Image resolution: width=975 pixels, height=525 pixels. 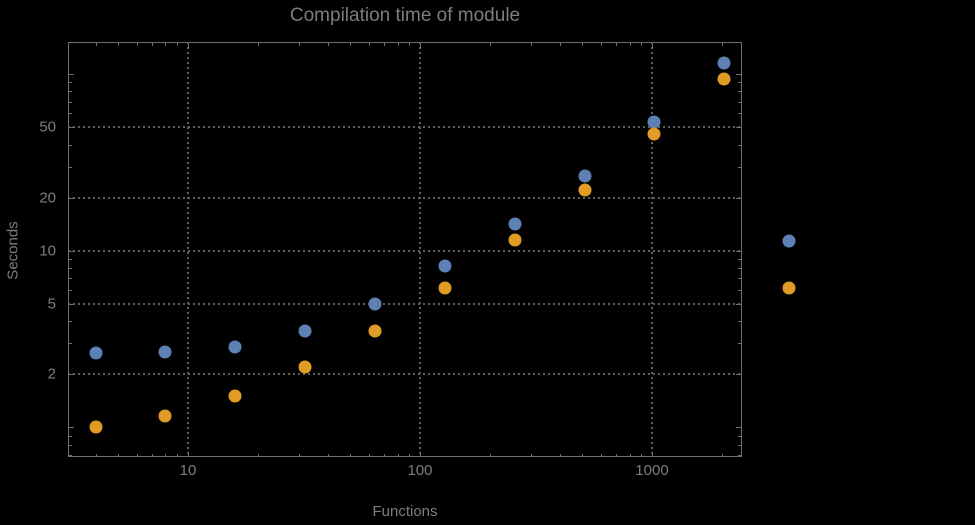 What do you see at coordinates (739, 455) in the screenshot?
I see `y-tick-right-0.7000000000000001` at bounding box center [739, 455].